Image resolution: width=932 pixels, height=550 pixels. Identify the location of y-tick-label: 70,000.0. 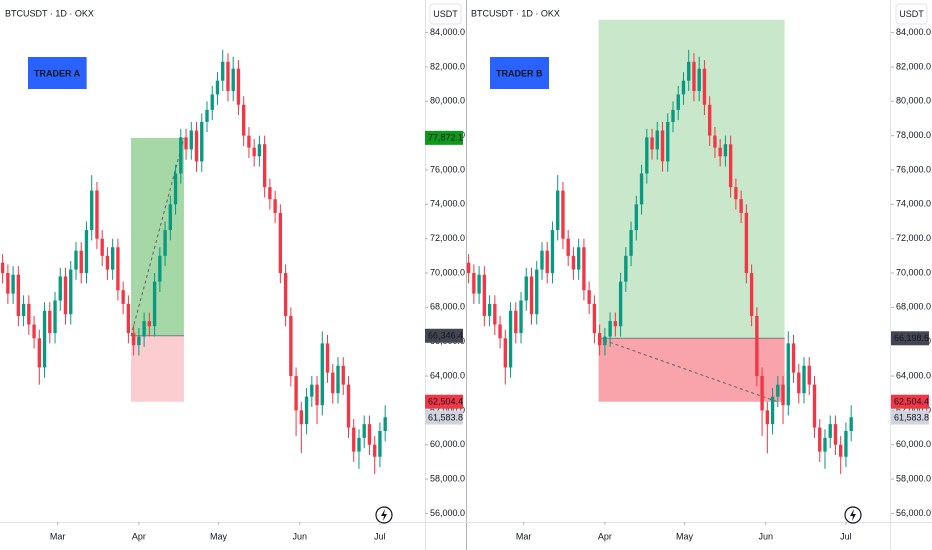
(447, 272).